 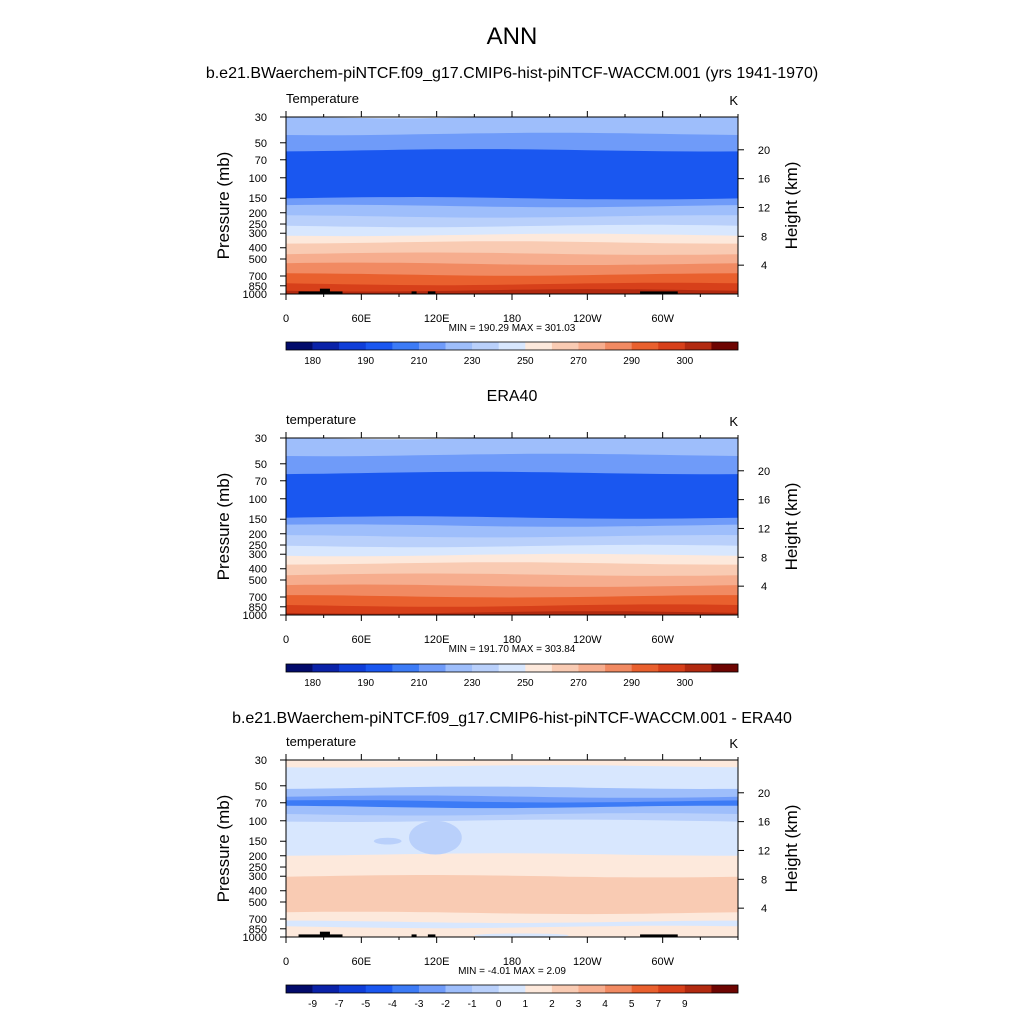 What do you see at coordinates (733, 743) in the screenshot?
I see `units-label: K` at bounding box center [733, 743].